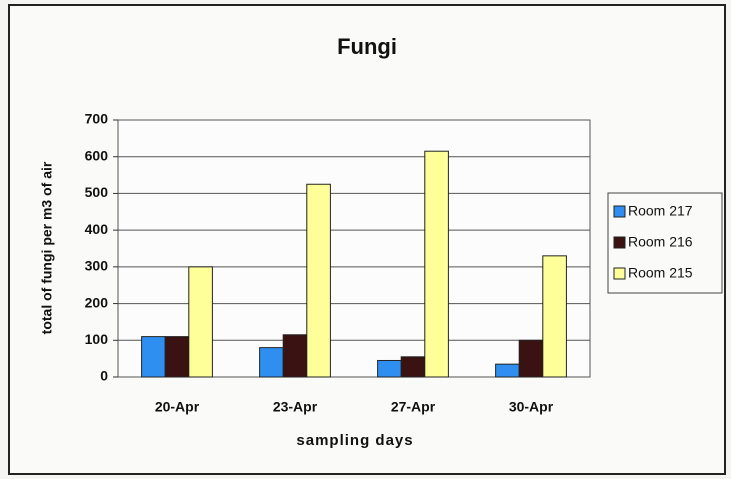 The width and height of the screenshot is (731, 479). Describe the element at coordinates (97, 302) in the screenshot. I see `y-tick-label: 200` at that location.